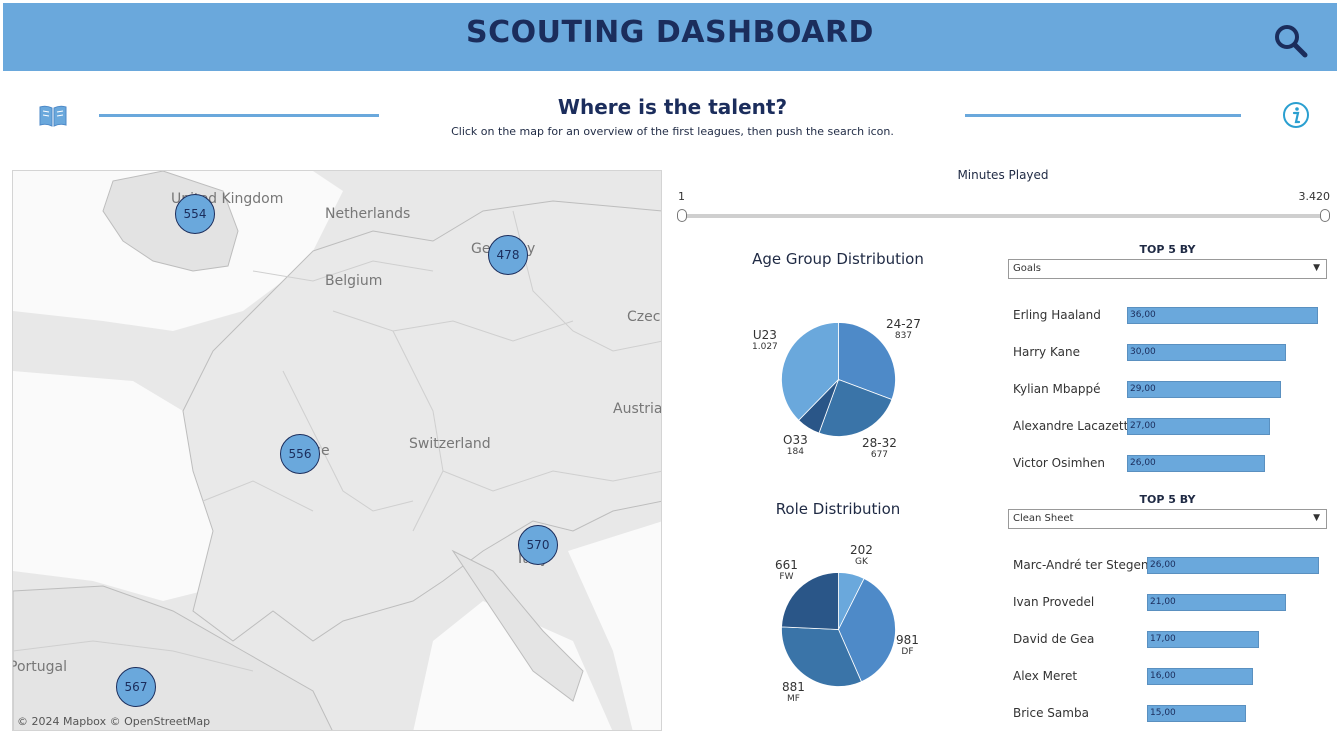 Image resolution: width=1342 pixels, height=747 pixels. I want to click on map-label-switzerland: Switzerland, so click(450, 444).